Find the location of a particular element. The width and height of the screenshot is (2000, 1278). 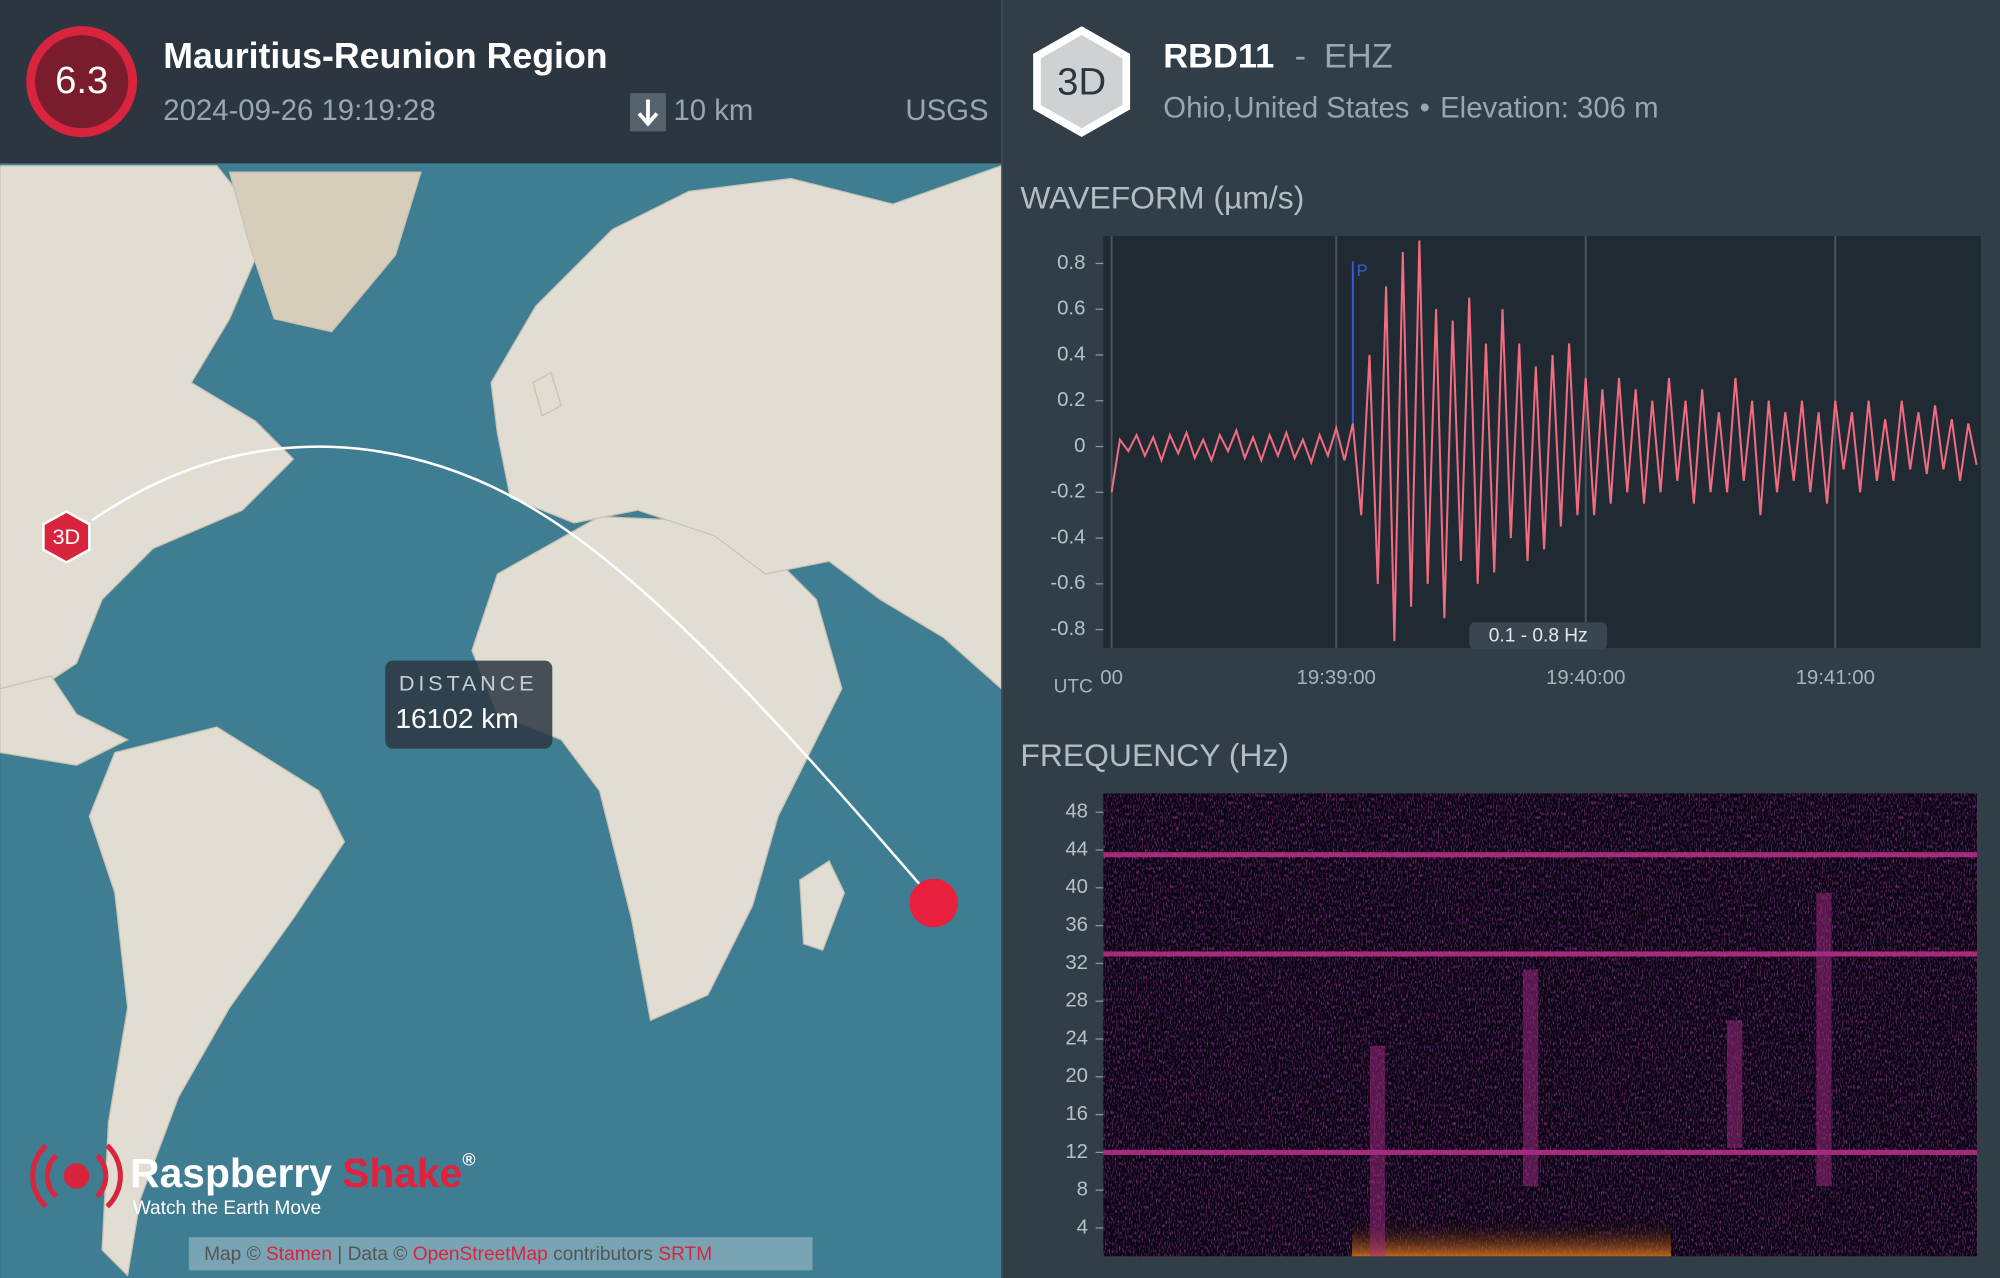

y-tick-label: 48 is located at coordinates (1076, 812).